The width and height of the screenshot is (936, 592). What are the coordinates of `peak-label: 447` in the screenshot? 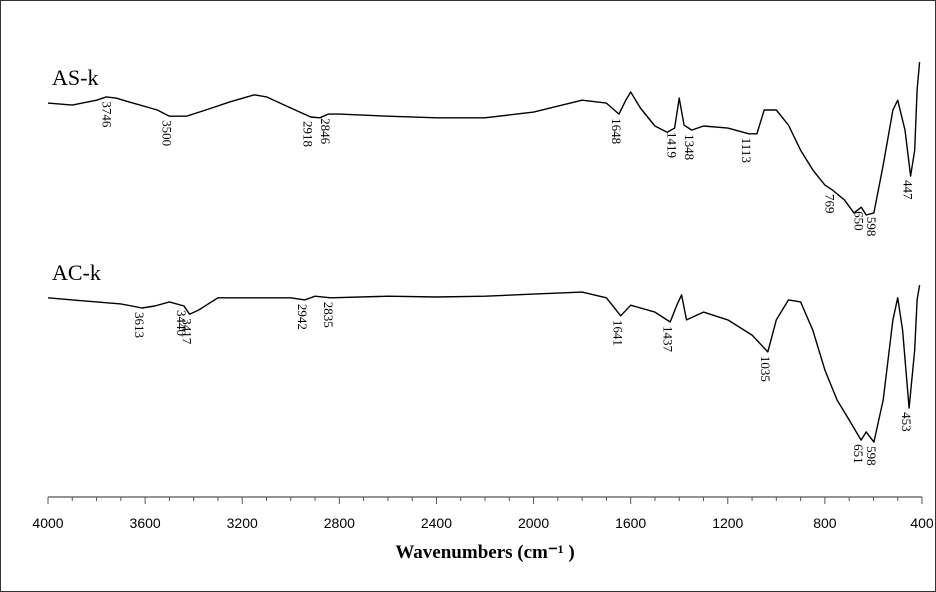 It's located at (908, 190).